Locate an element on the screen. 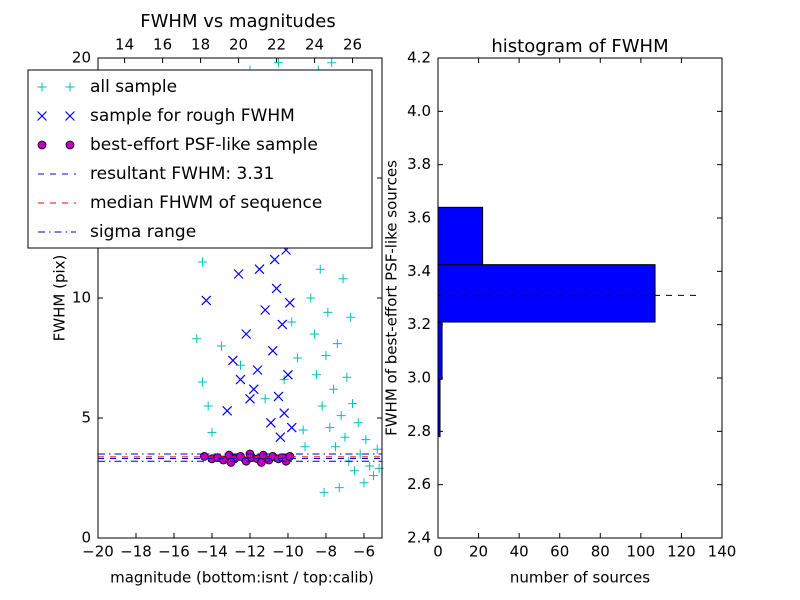 The width and height of the screenshot is (800, 600). x-tick-label: −18 is located at coordinates (136, 552).